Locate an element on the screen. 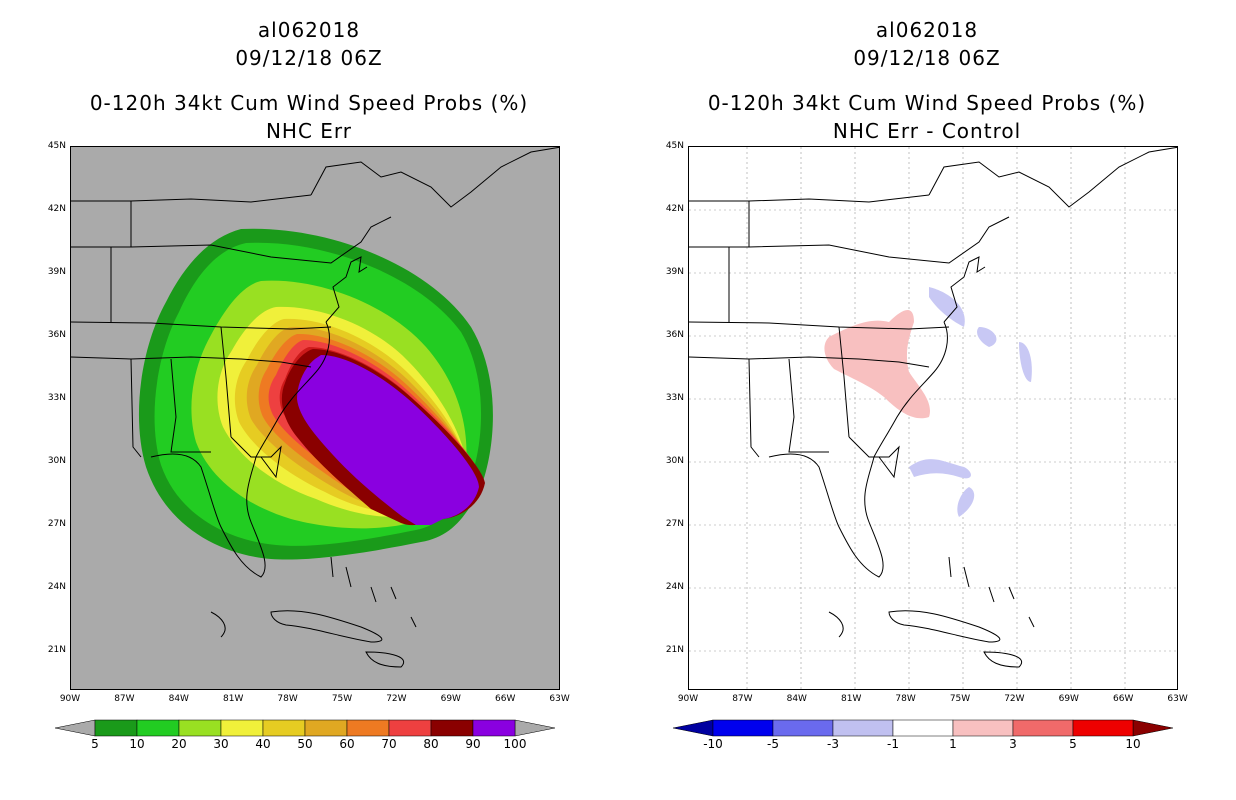 The width and height of the screenshot is (1236, 800). colorbar-label: 60 is located at coordinates (347, 744).